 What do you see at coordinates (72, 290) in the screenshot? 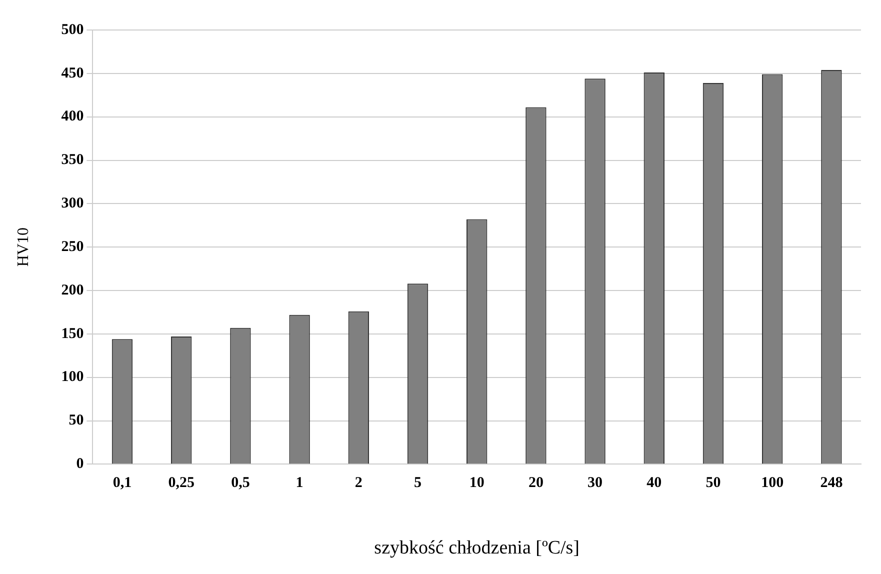
I see `y-tick-label: 200` at bounding box center [72, 290].